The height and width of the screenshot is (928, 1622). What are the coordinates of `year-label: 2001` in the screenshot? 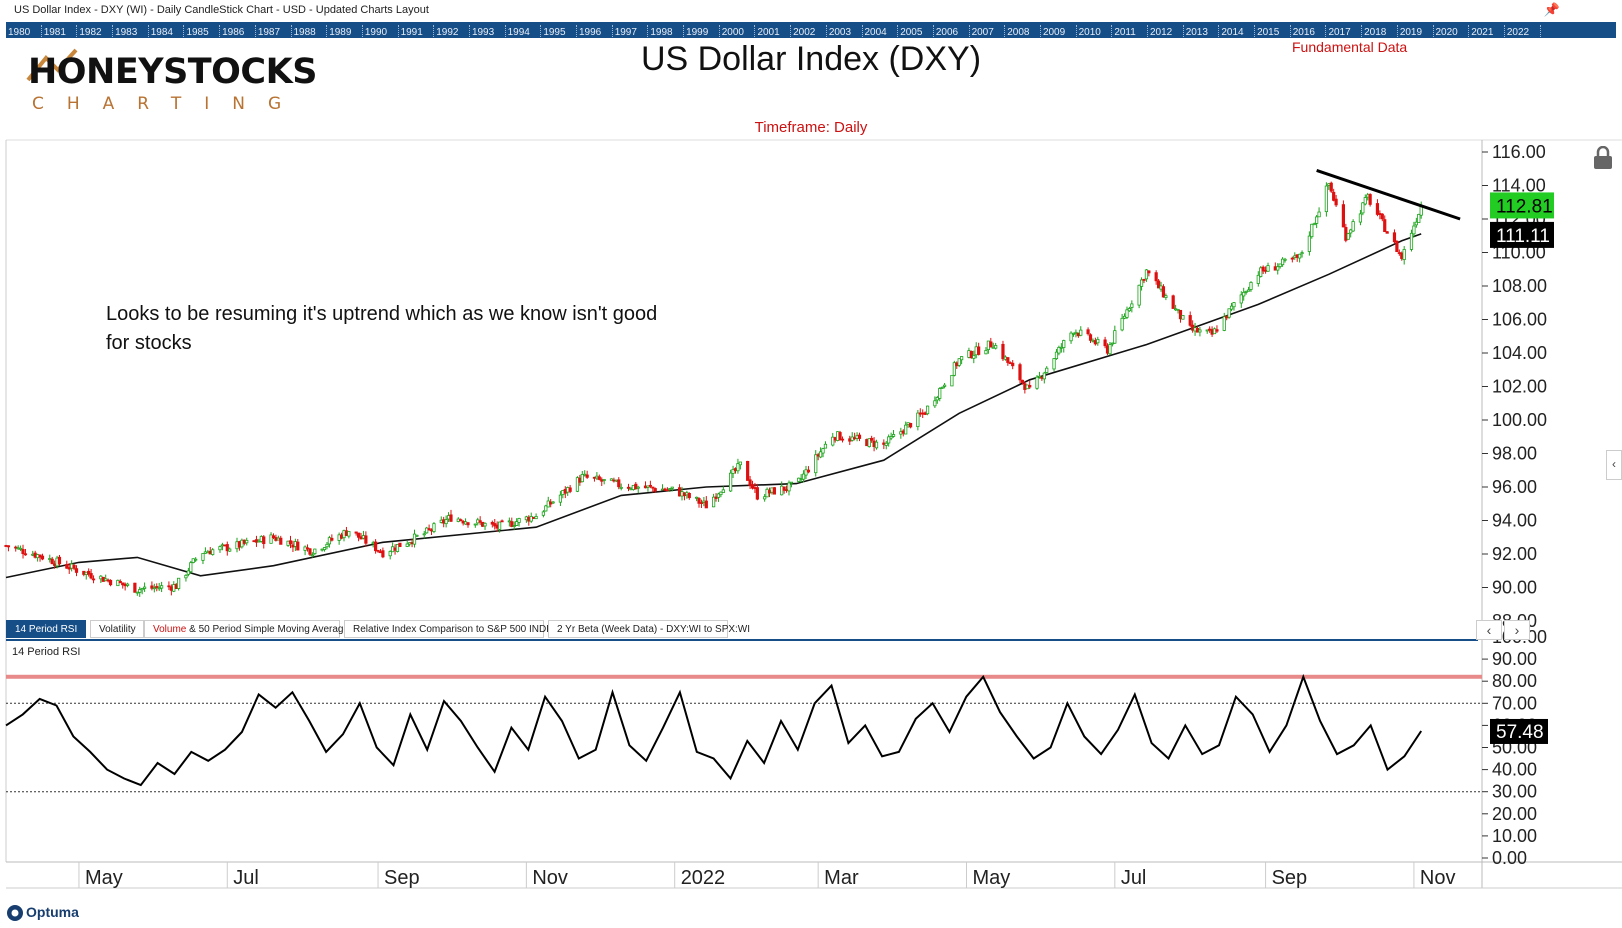 It's located at (773, 31).